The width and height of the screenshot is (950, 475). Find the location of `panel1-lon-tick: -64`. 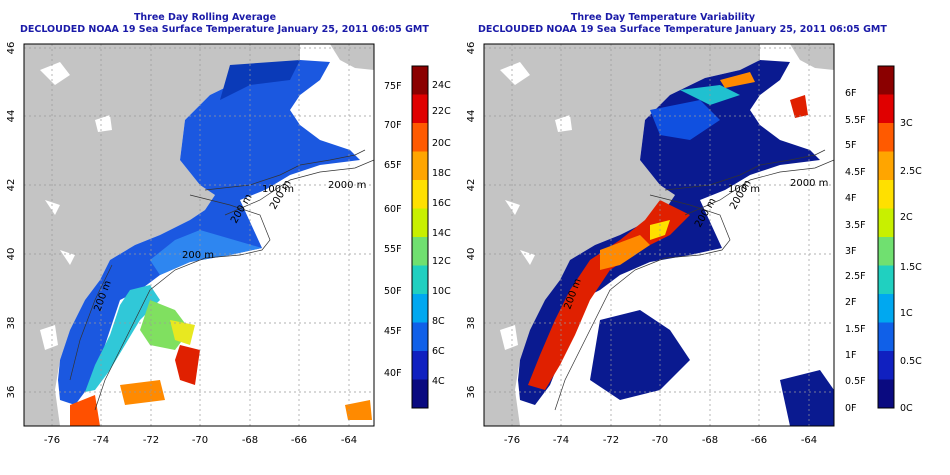

panel1-lon-tick: -64 is located at coordinates (349, 440).